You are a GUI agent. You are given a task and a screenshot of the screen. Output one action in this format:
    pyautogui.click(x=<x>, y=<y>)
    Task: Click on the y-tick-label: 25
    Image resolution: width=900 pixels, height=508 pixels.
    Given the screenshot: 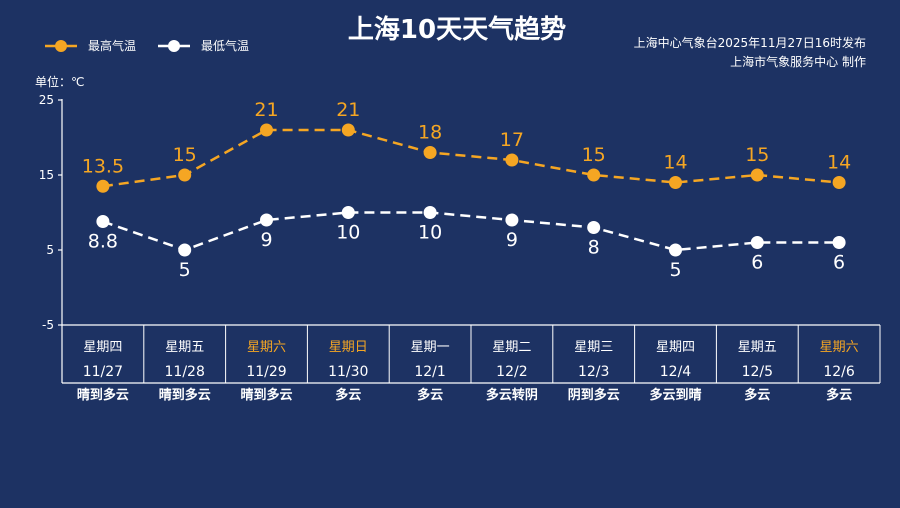 What is the action you would take?
    pyautogui.click(x=46, y=100)
    